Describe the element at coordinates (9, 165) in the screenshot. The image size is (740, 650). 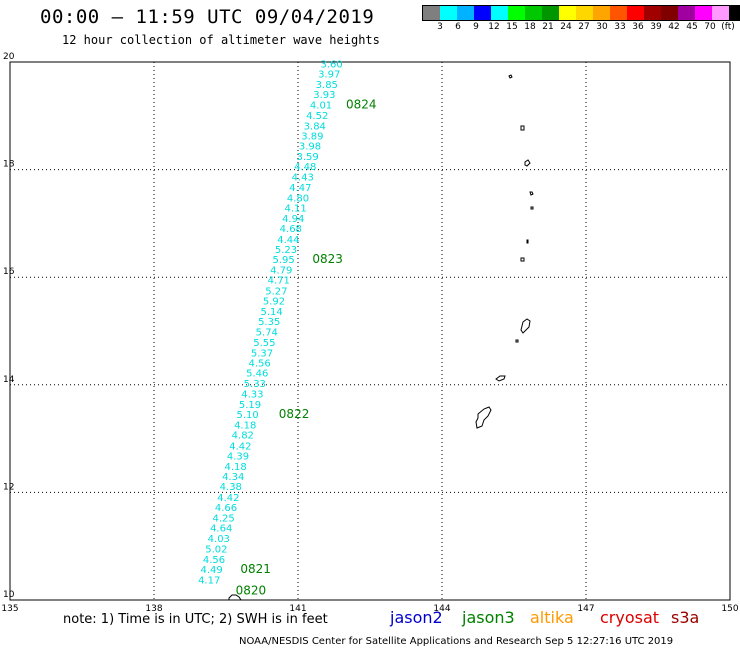
I see `lat-tick-label: 18` at that location.